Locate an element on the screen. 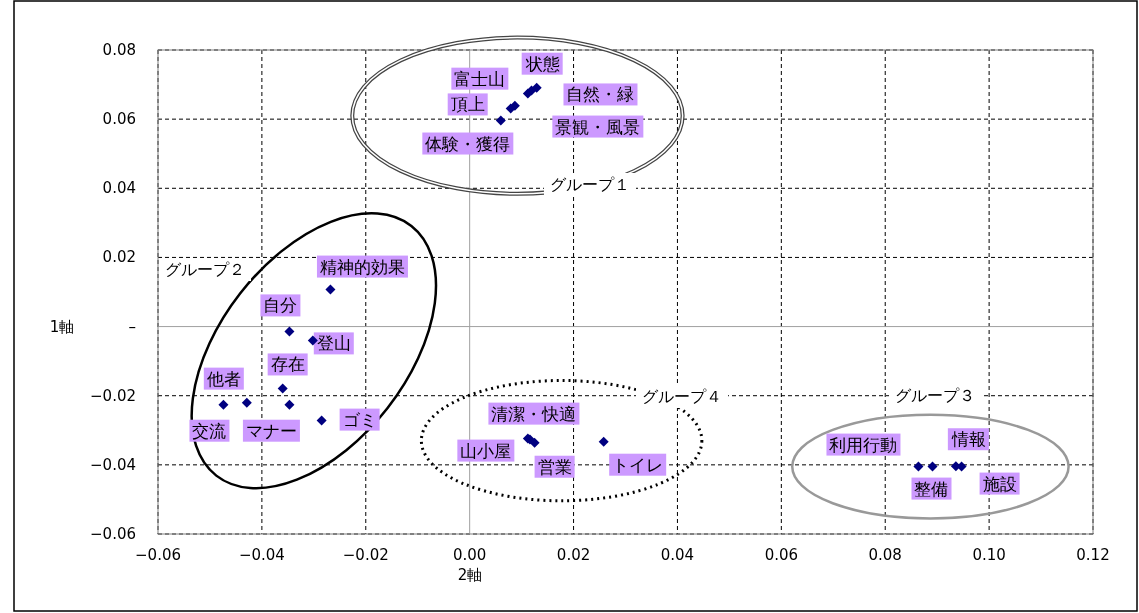 This screenshot has width=1139, height=613. x-tick-label: −0.06 is located at coordinates (158, 555).